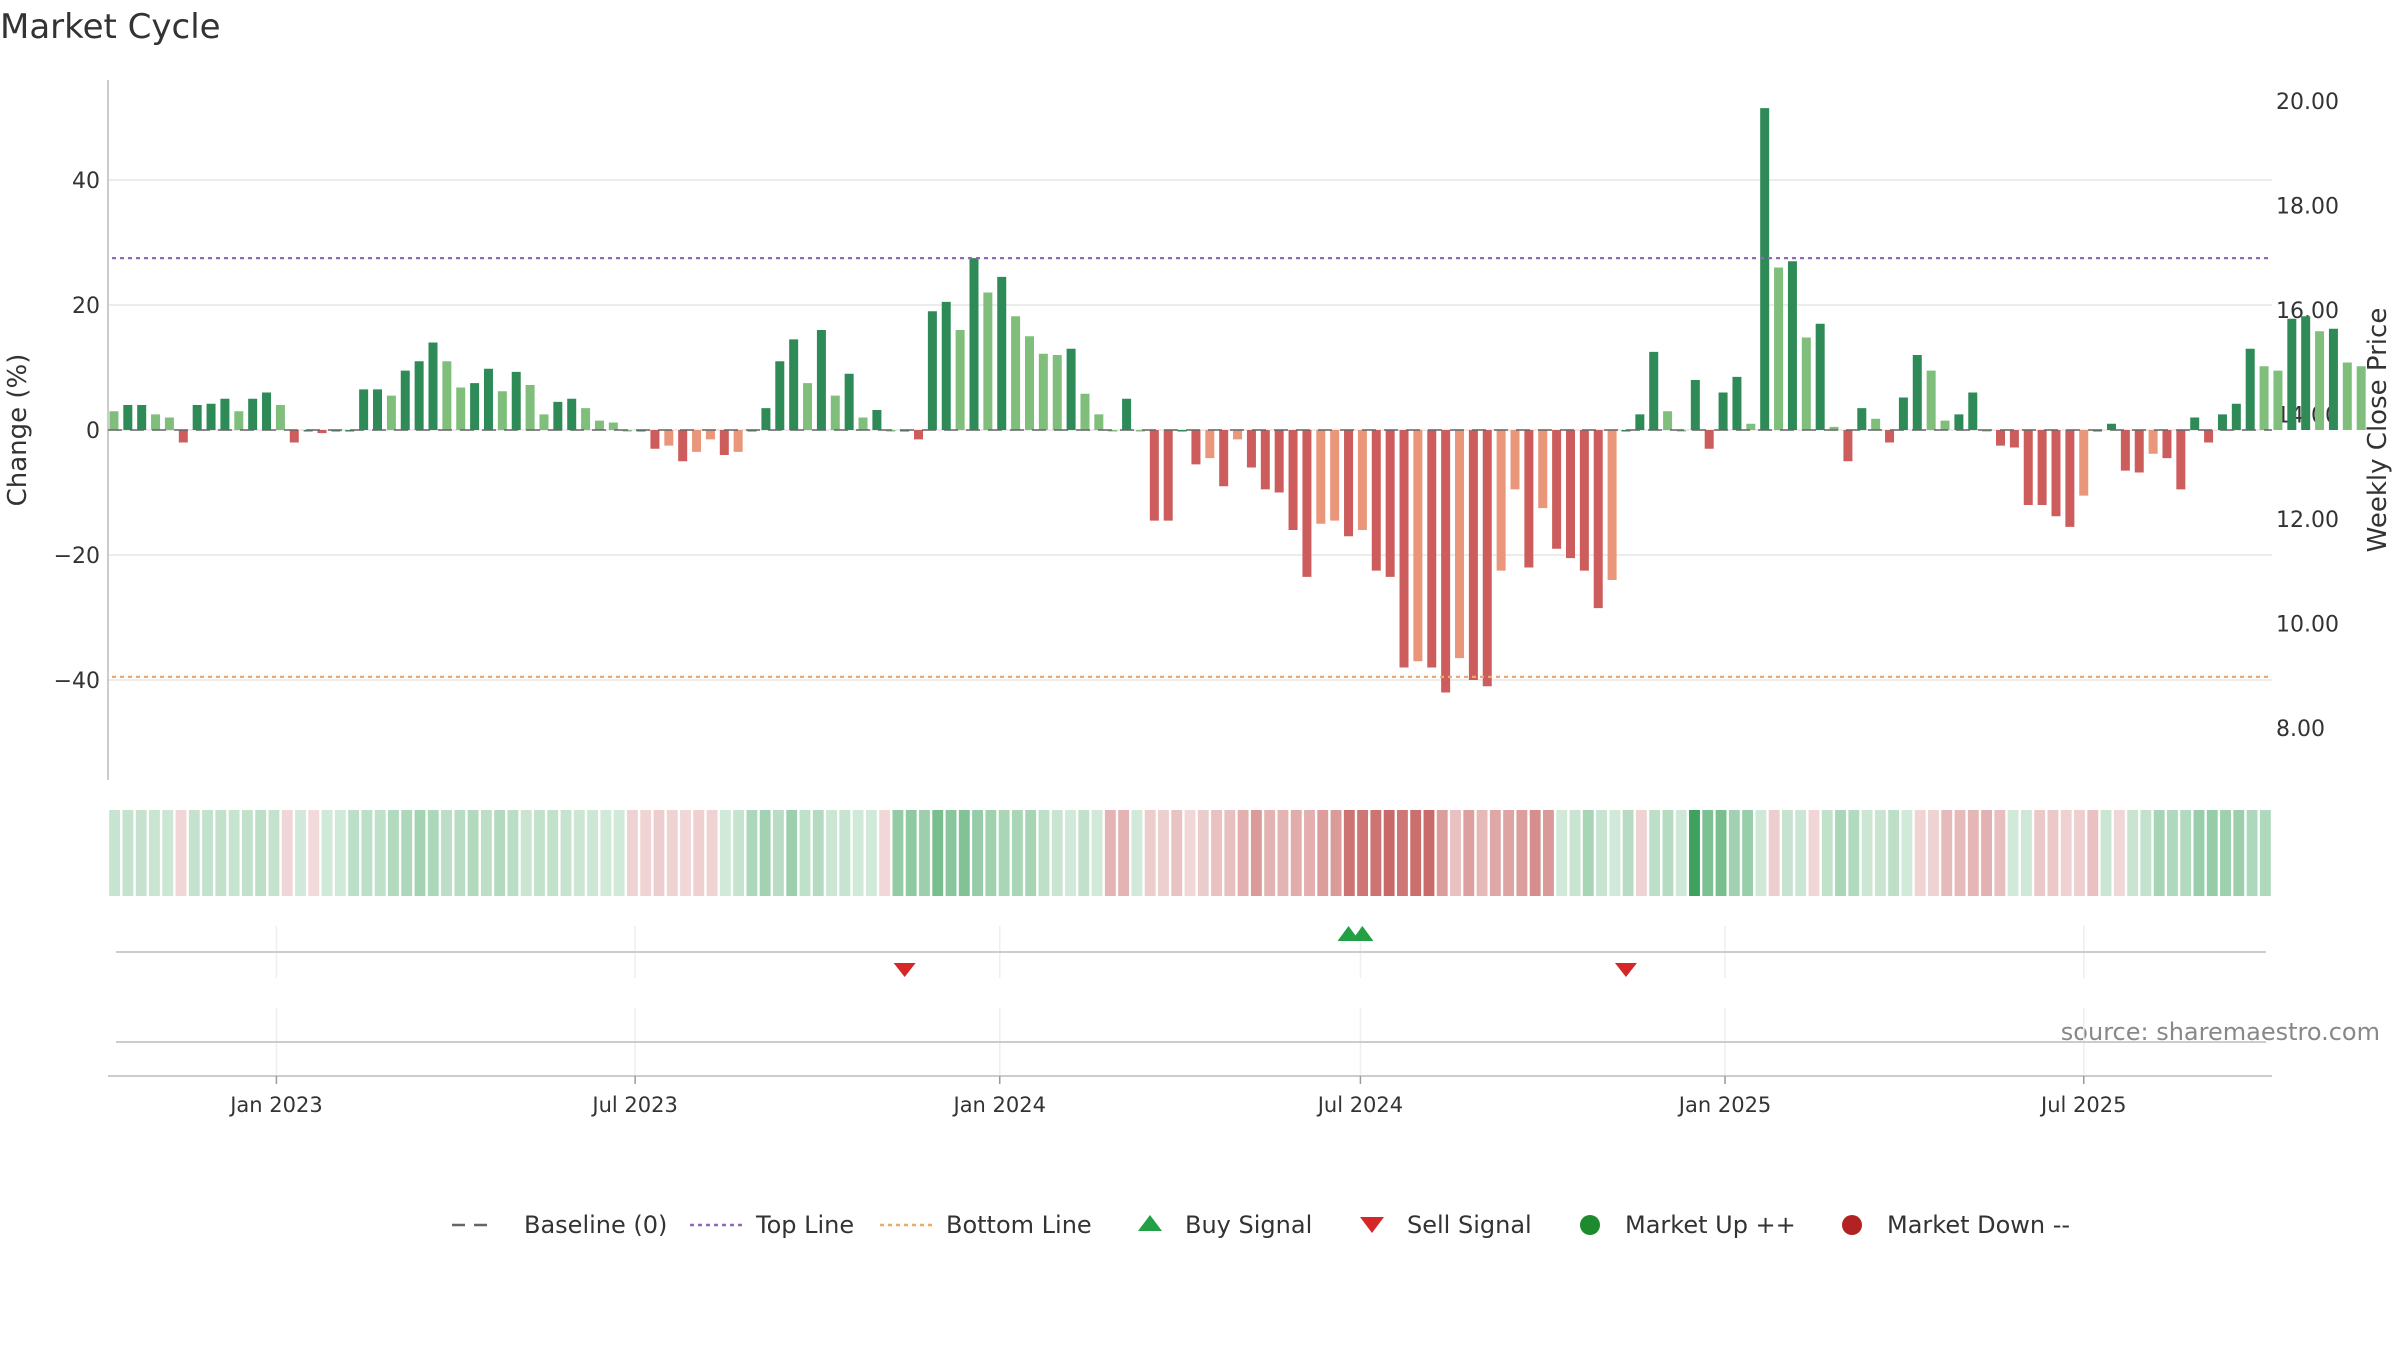 This screenshot has width=2400, height=1350. What do you see at coordinates (2300, 729) in the screenshot?
I see `y-right-tick-label: 8.00` at bounding box center [2300, 729].